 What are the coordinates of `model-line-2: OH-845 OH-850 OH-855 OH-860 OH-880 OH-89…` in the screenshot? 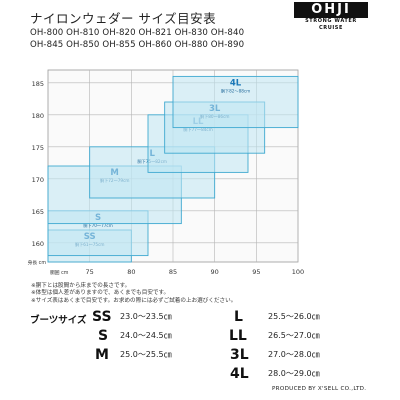 It's located at (137, 45).